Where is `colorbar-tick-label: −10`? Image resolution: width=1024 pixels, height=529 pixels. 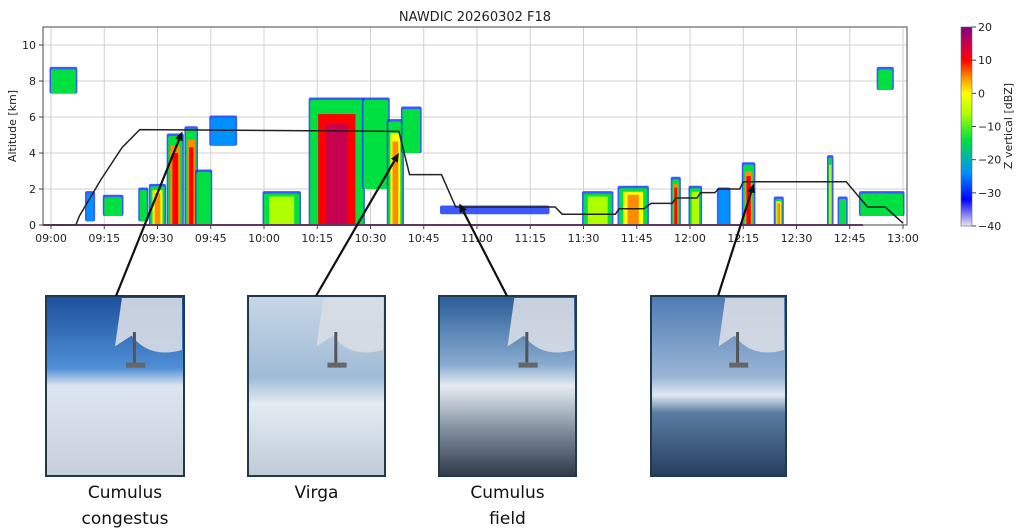
colorbar-tick-label: −10 is located at coordinates (989, 127).